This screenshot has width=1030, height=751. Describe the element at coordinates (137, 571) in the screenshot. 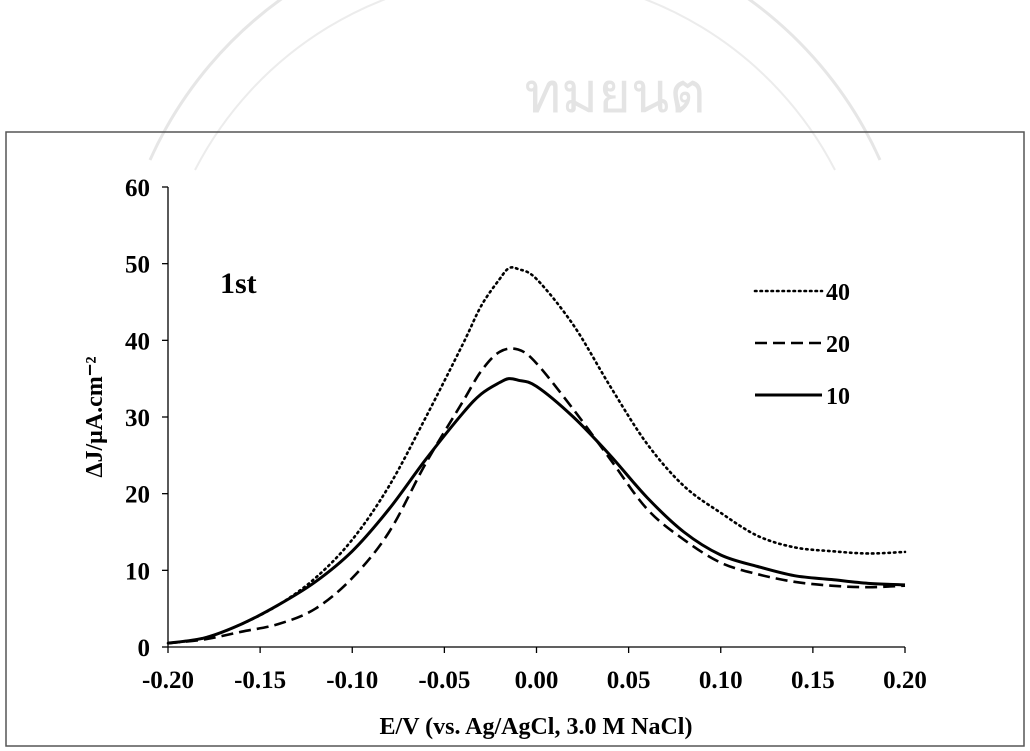

I see `y-tick-label: 10` at that location.